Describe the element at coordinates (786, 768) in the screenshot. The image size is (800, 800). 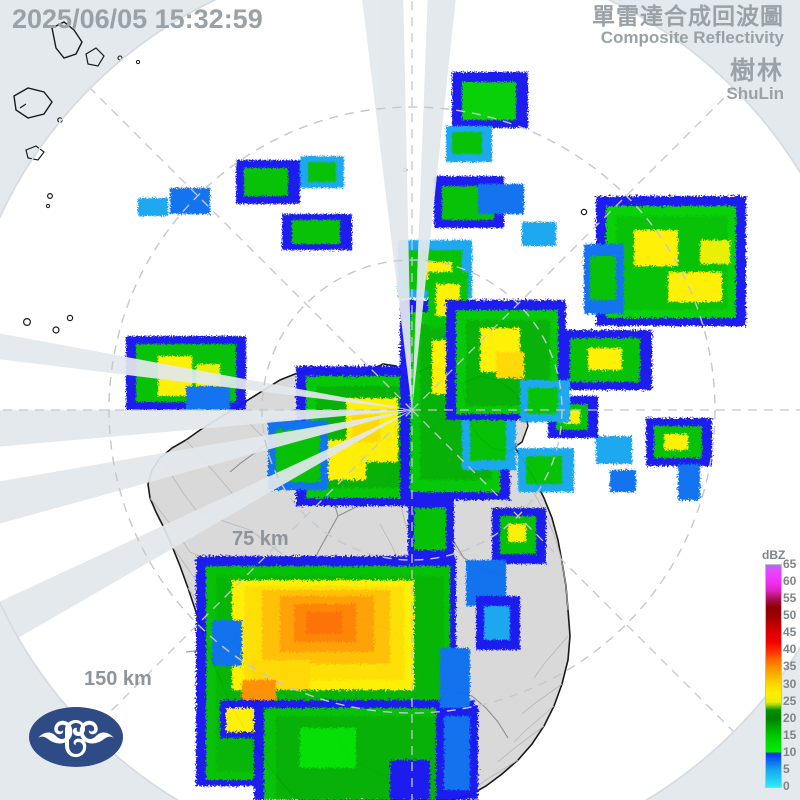
I see `colorbar-tick-5: 5` at that location.